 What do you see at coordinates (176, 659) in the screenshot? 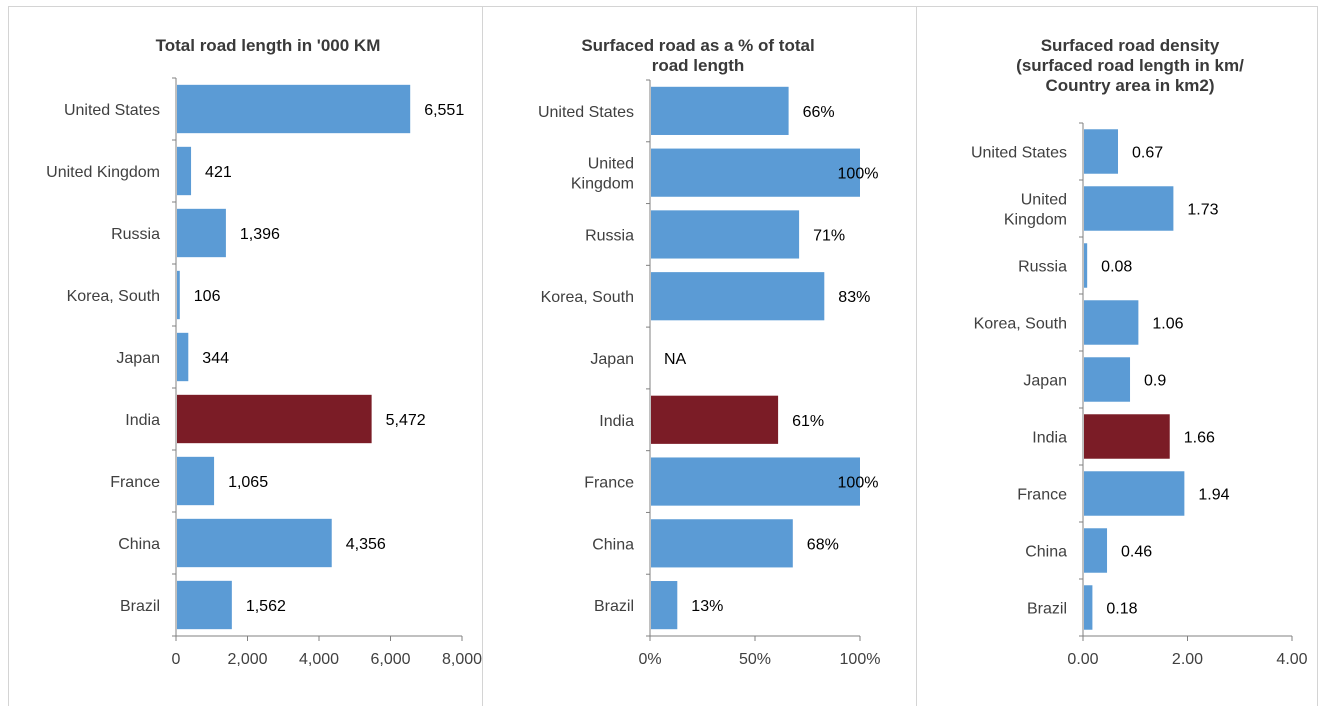
I see `x-tick-label: 0` at bounding box center [176, 659].